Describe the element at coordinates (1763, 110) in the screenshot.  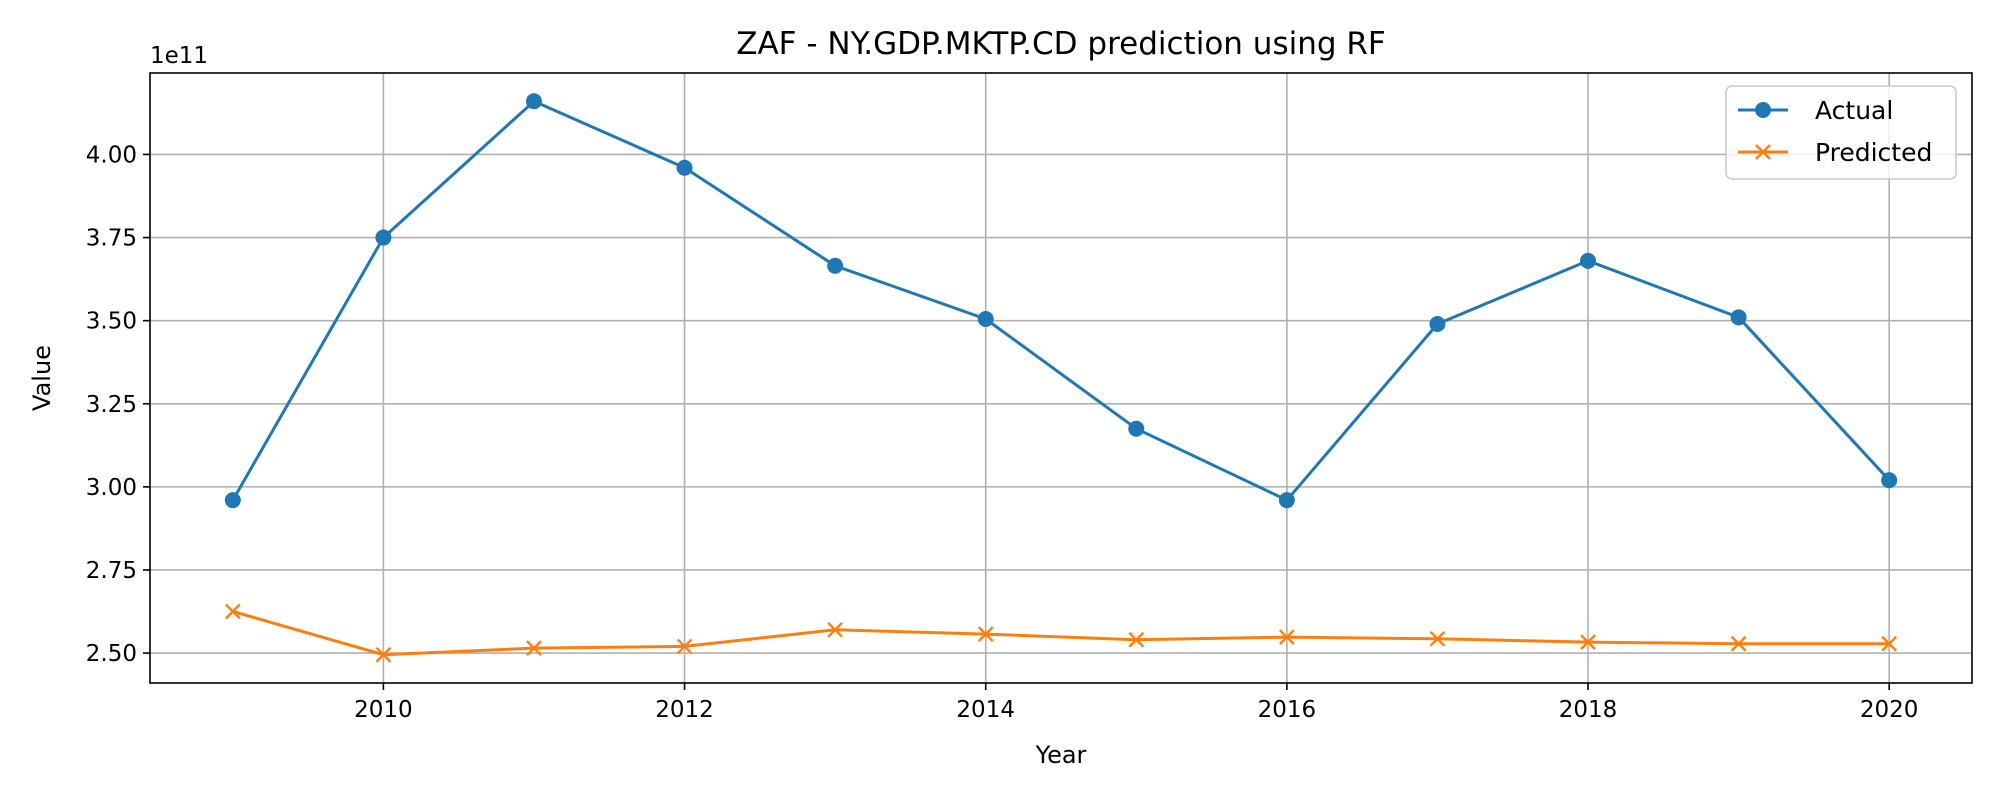
I see `legend-marker-actual` at that location.